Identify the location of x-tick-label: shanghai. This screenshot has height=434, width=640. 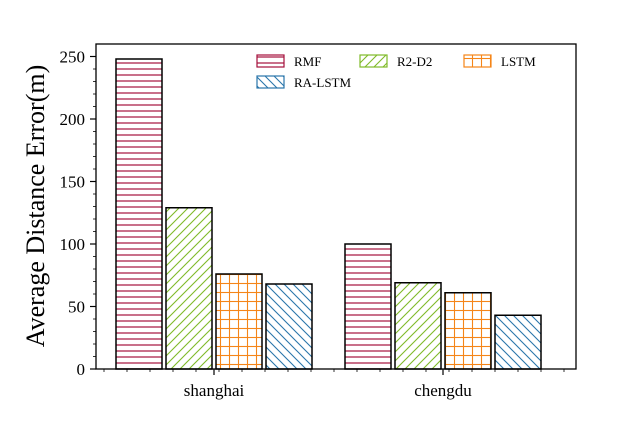
(214, 390).